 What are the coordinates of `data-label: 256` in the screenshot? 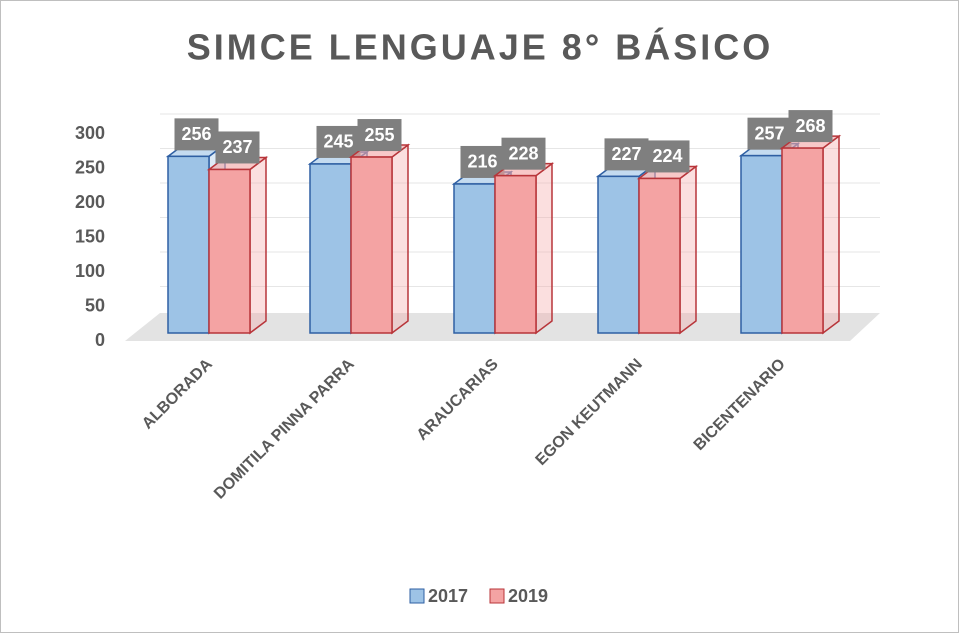 It's located at (196, 134).